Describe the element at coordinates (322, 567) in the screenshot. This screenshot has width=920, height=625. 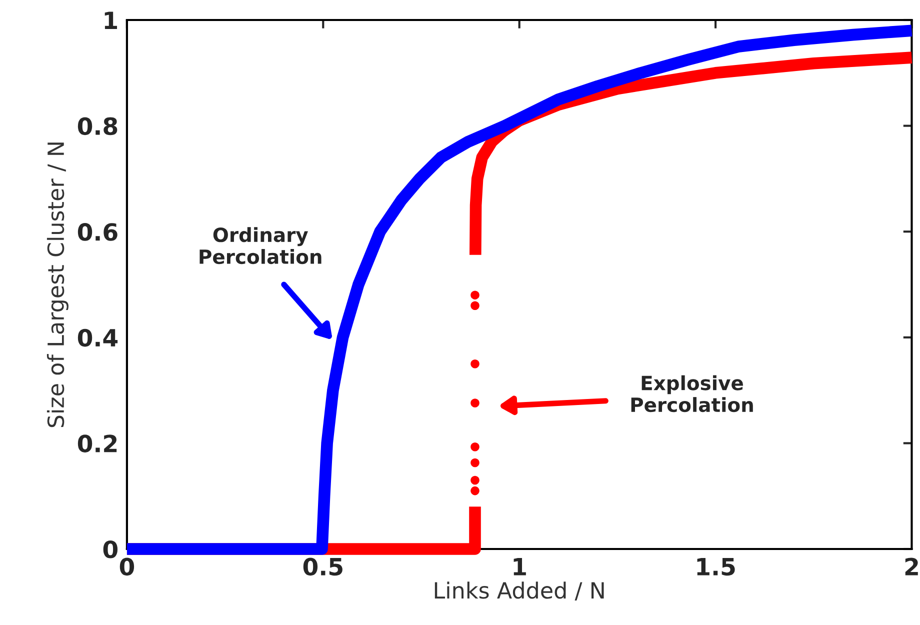
I see `x-tick-label: 0.5` at that location.